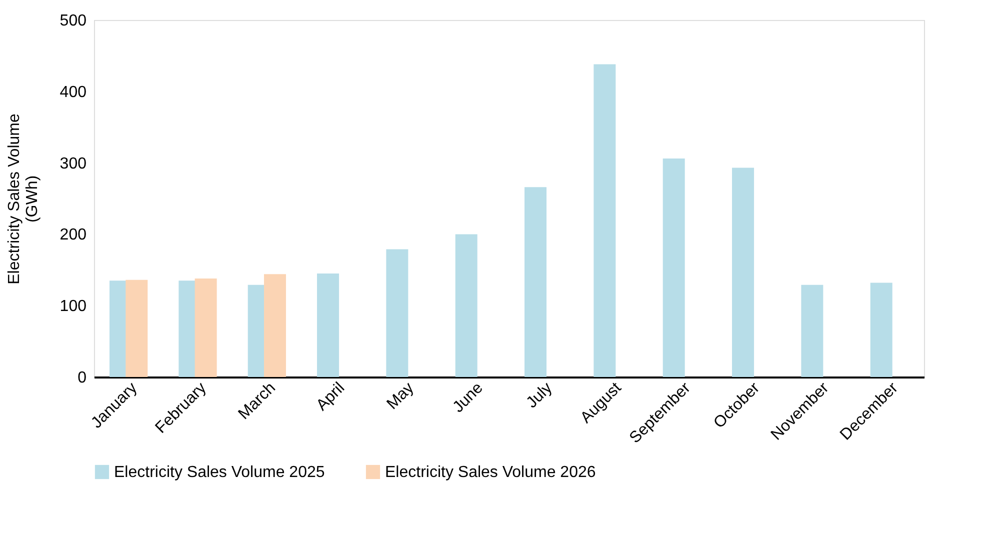 Image resolution: width=993 pixels, height=538 pixels. I want to click on legend-label: Electricity Sales Volume 2025, so click(219, 472).